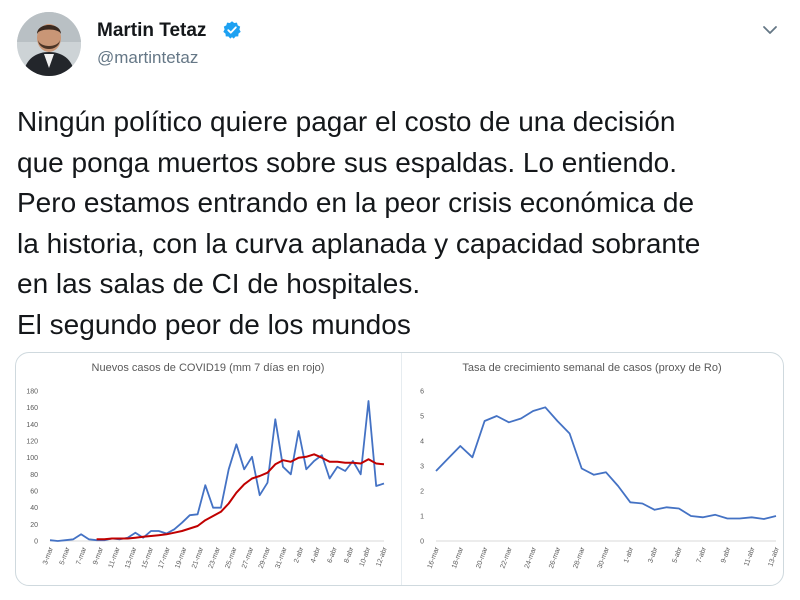 The height and width of the screenshot is (600, 800). I want to click on x-tick-label: 5-abr, so click(678, 555).